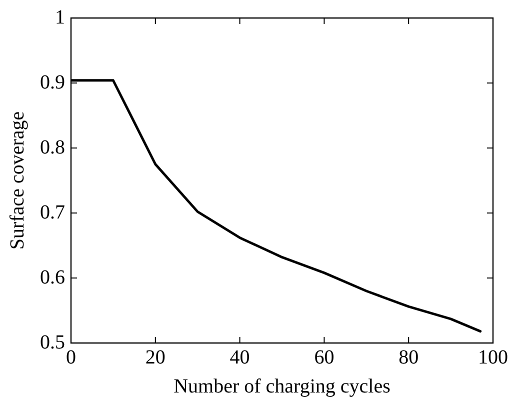 The height and width of the screenshot is (405, 523). I want to click on x-tick-label: 20, so click(155, 357).